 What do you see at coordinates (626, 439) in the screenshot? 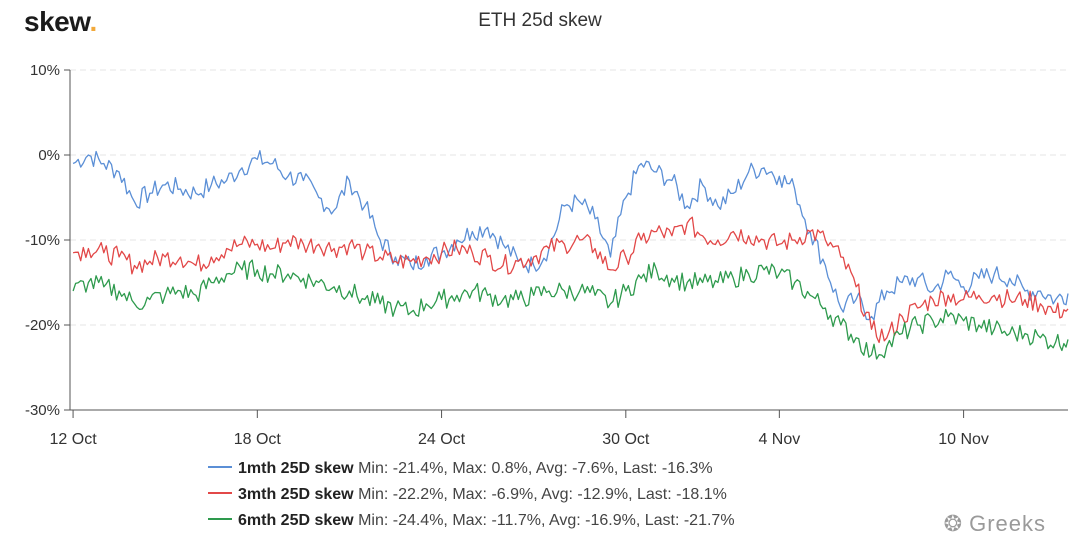
I see `x-tick-label: 30 Oct` at bounding box center [626, 439].